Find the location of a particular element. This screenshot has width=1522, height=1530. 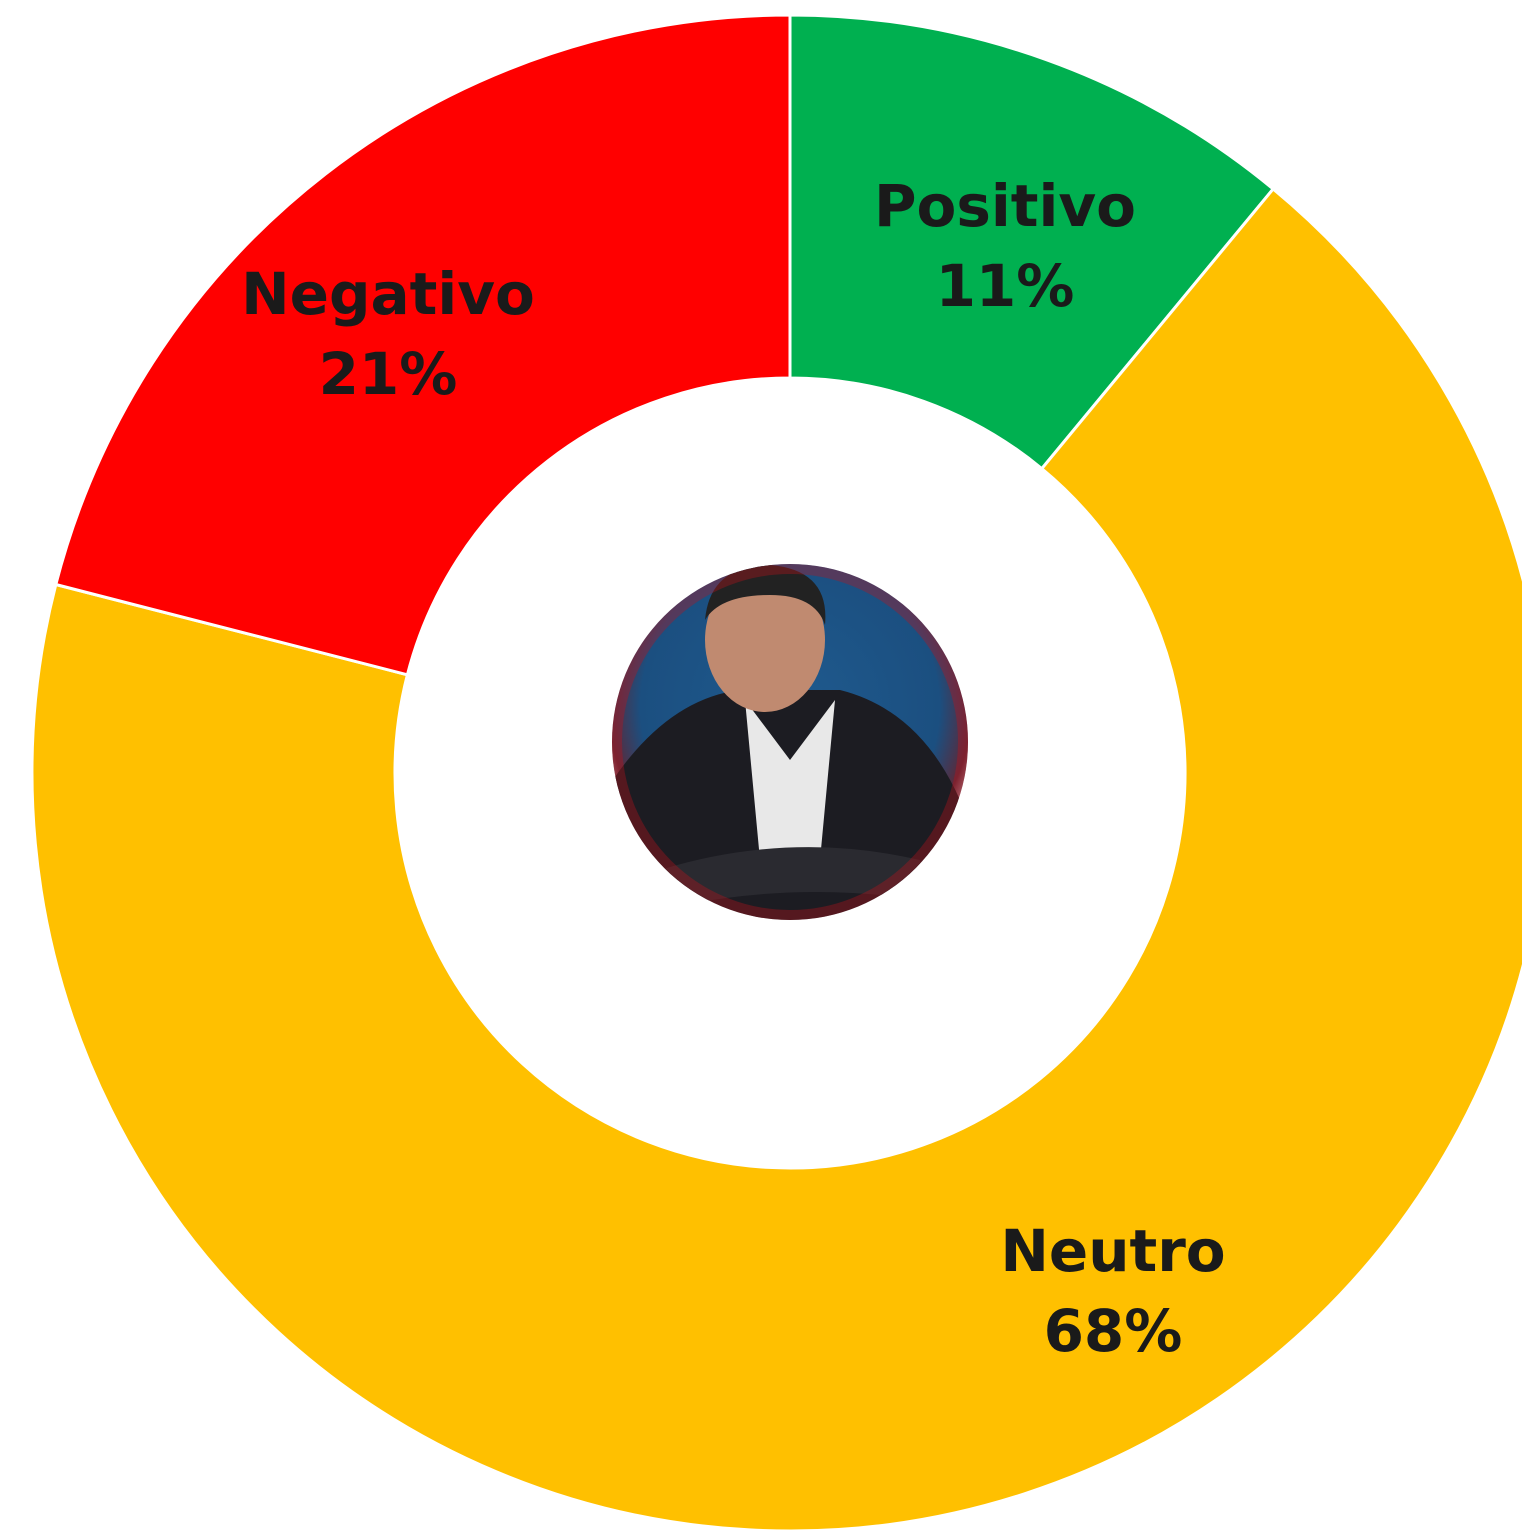

slice-label: Negativo is located at coordinates (388, 294).